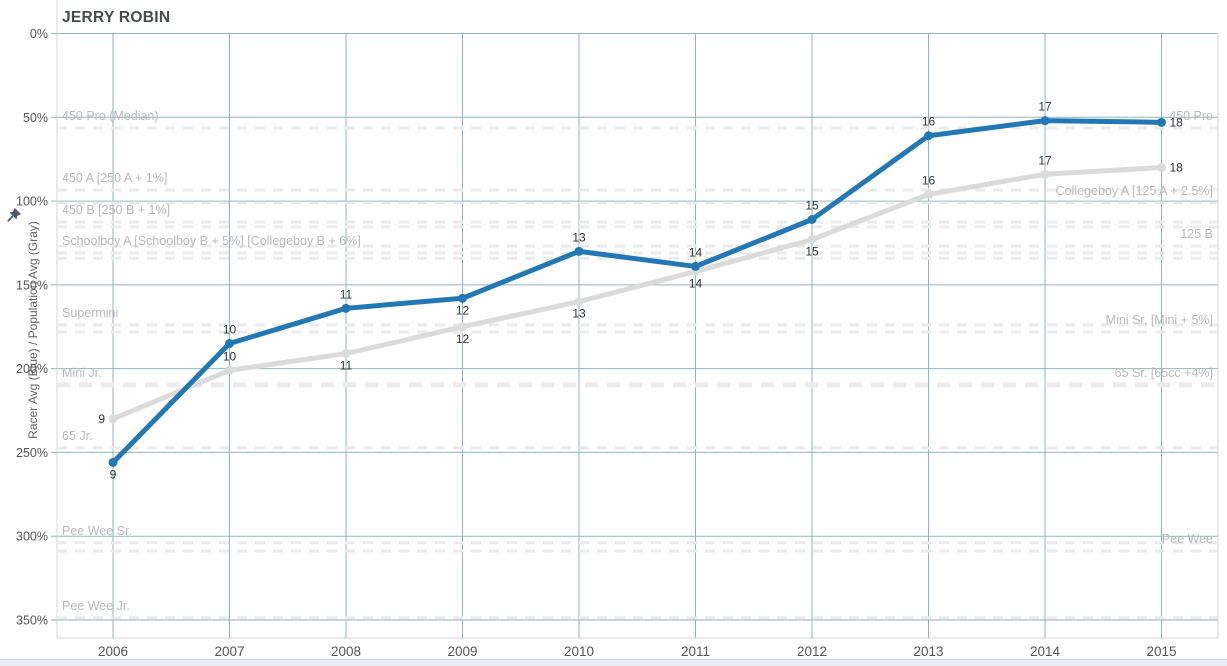 This screenshot has height=666, width=1227. What do you see at coordinates (695, 651) in the screenshot?
I see `x-tick-label: 2011` at bounding box center [695, 651].